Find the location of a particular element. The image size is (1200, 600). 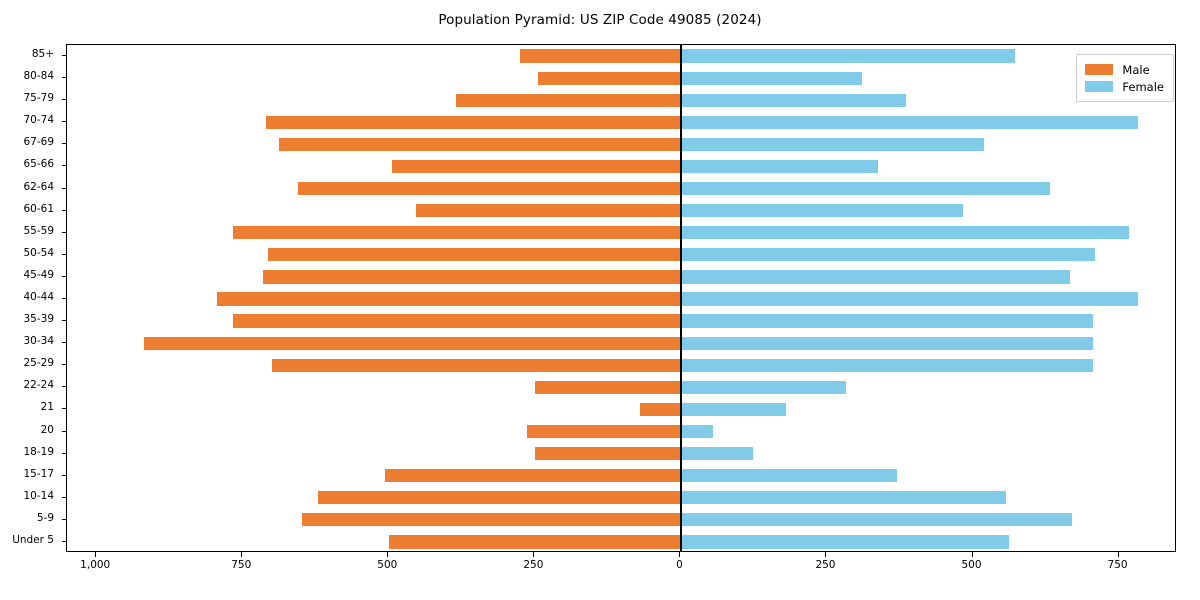

x-tick-label-3: 250 is located at coordinates (533, 565).